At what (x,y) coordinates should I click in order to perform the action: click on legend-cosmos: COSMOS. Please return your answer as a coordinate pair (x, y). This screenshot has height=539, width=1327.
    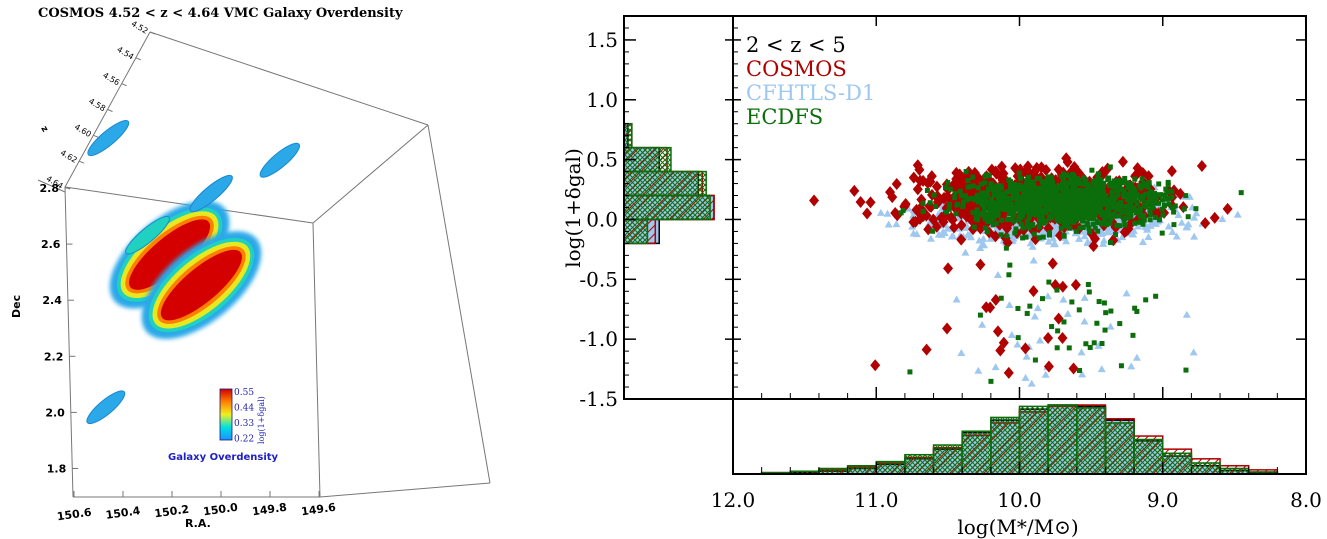
    Looking at the image, I should click on (796, 69).